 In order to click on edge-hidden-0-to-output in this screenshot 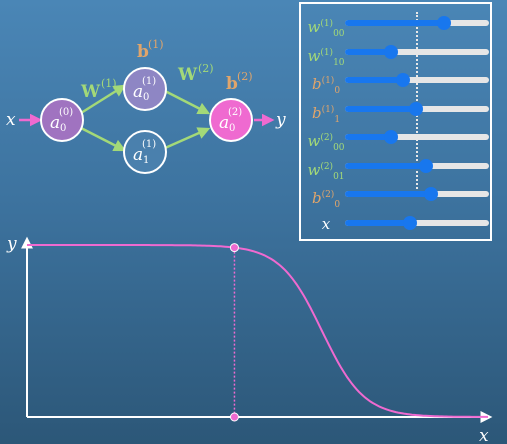, I will do `click(187, 102)`.